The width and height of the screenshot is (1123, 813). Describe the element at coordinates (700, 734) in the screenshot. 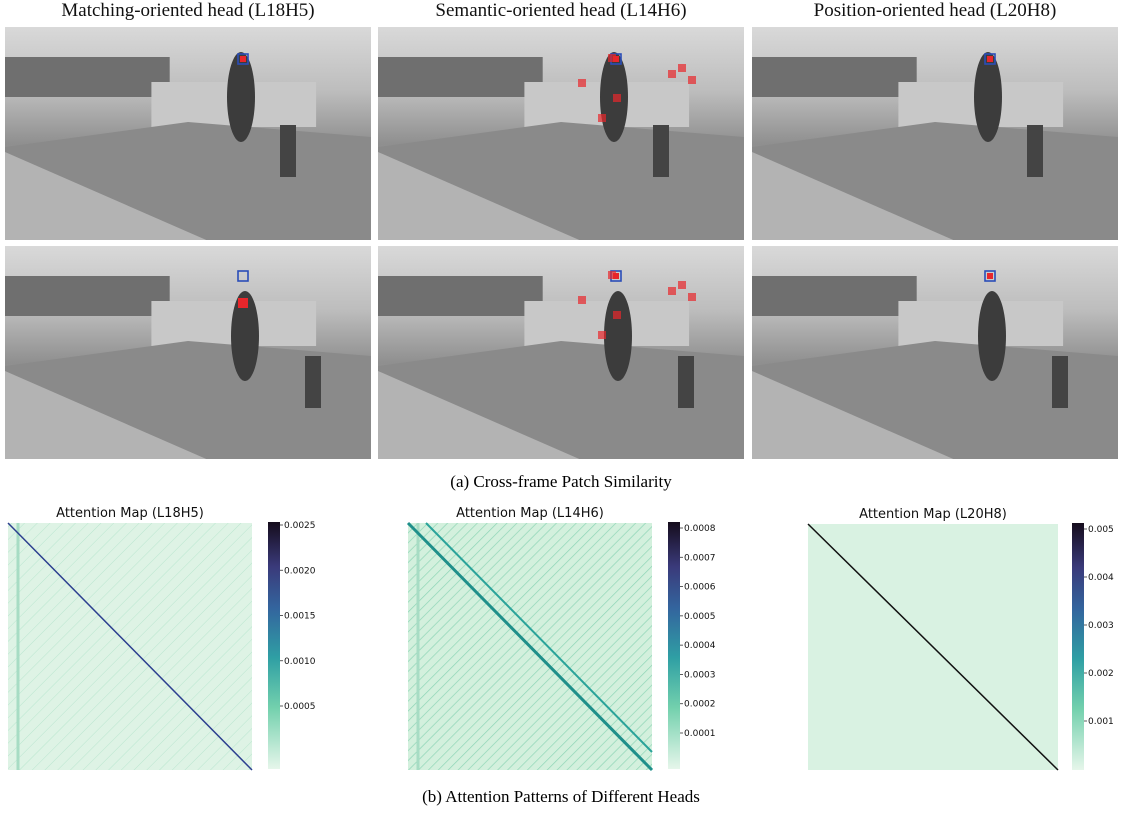

I see `colorbar-tick-label: 0.0001` at that location.